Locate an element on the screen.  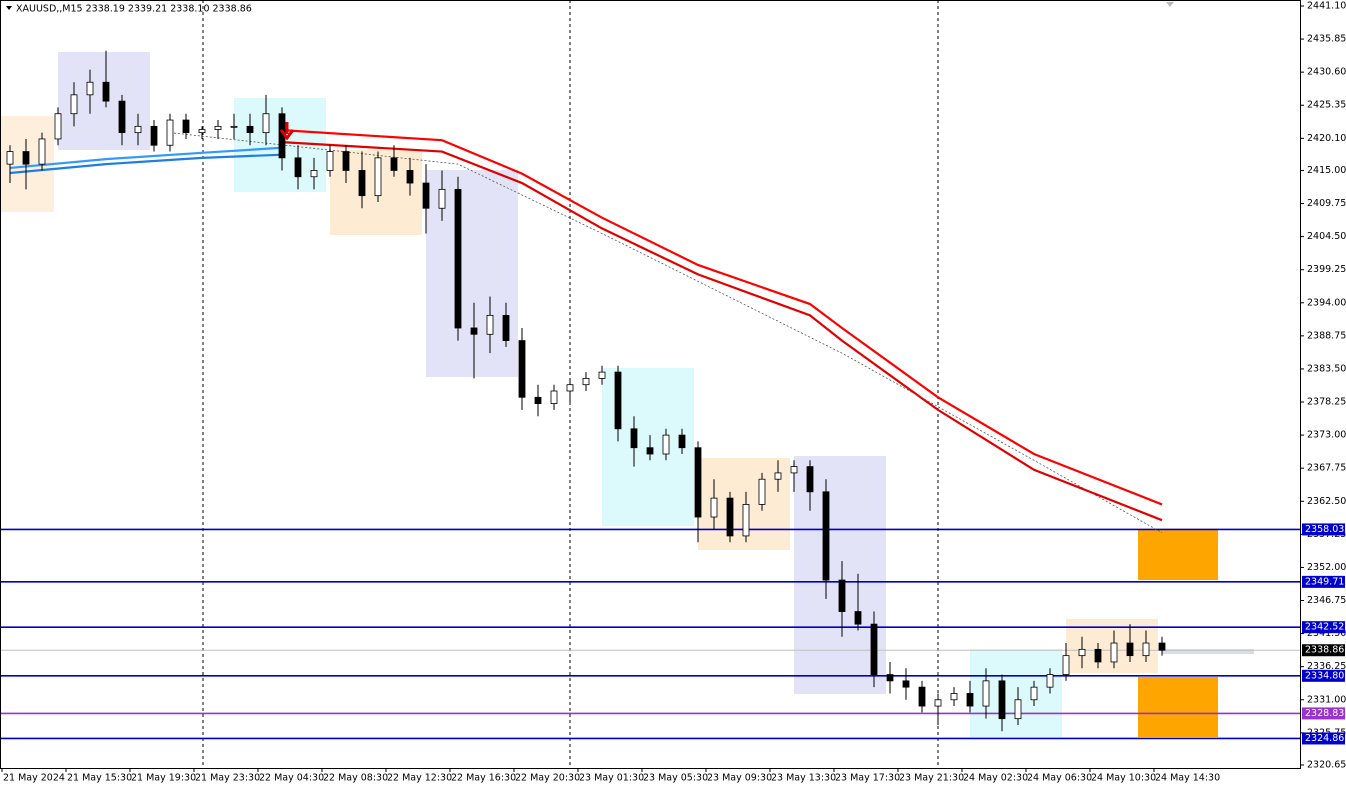
range-box is located at coordinates (1208, 651).